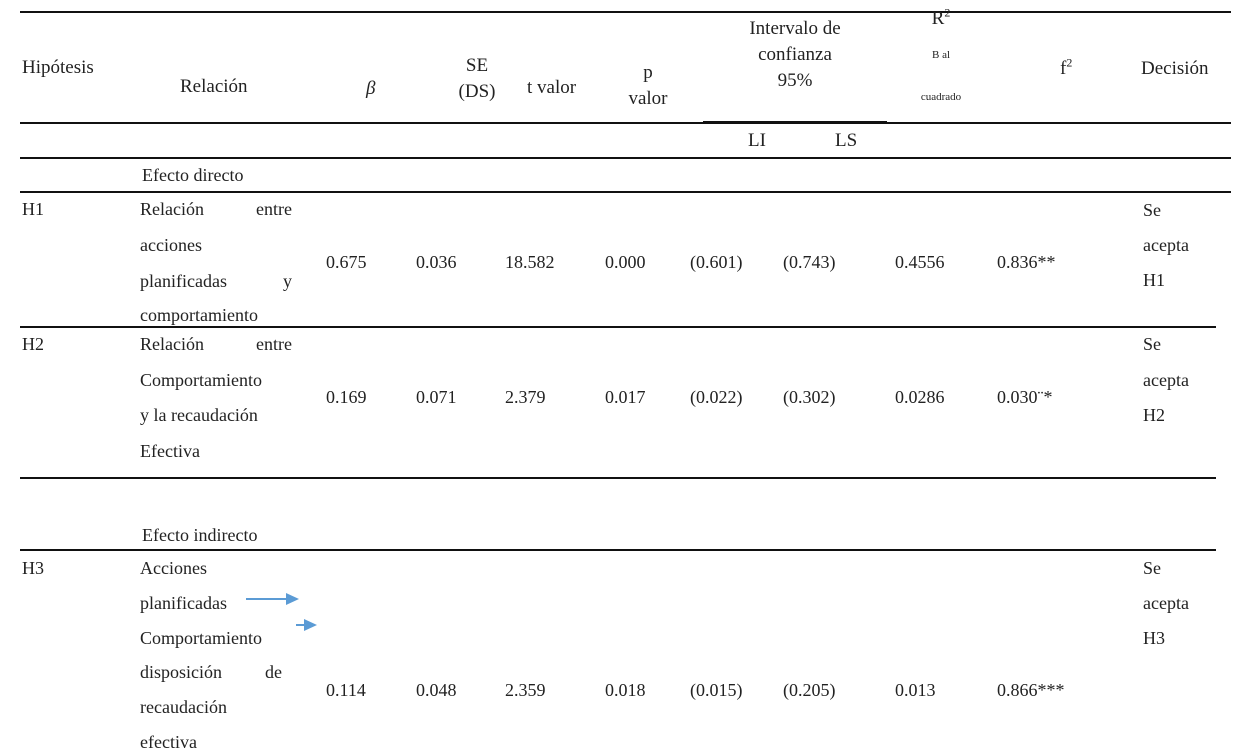 This screenshot has height=755, width=1246. I want to click on header-mid-rule, so click(625, 123).